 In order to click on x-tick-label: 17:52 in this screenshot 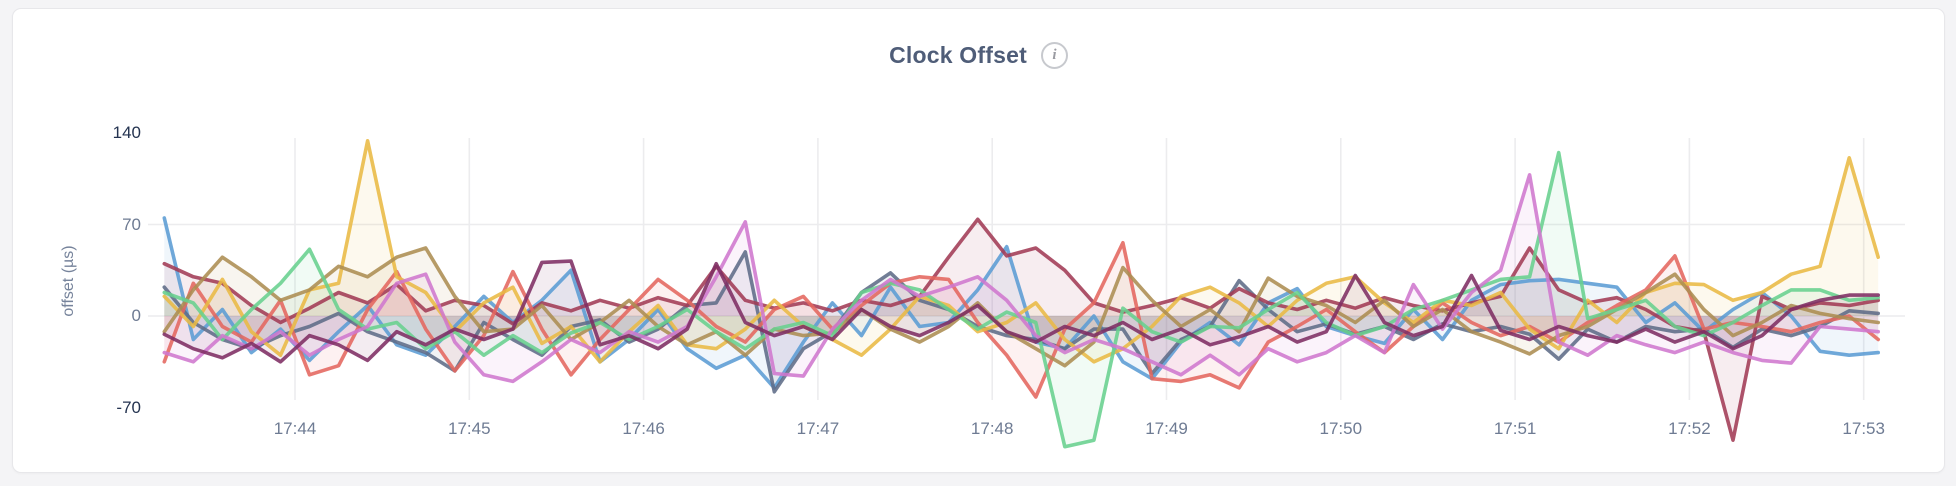, I will do `click(1689, 428)`.